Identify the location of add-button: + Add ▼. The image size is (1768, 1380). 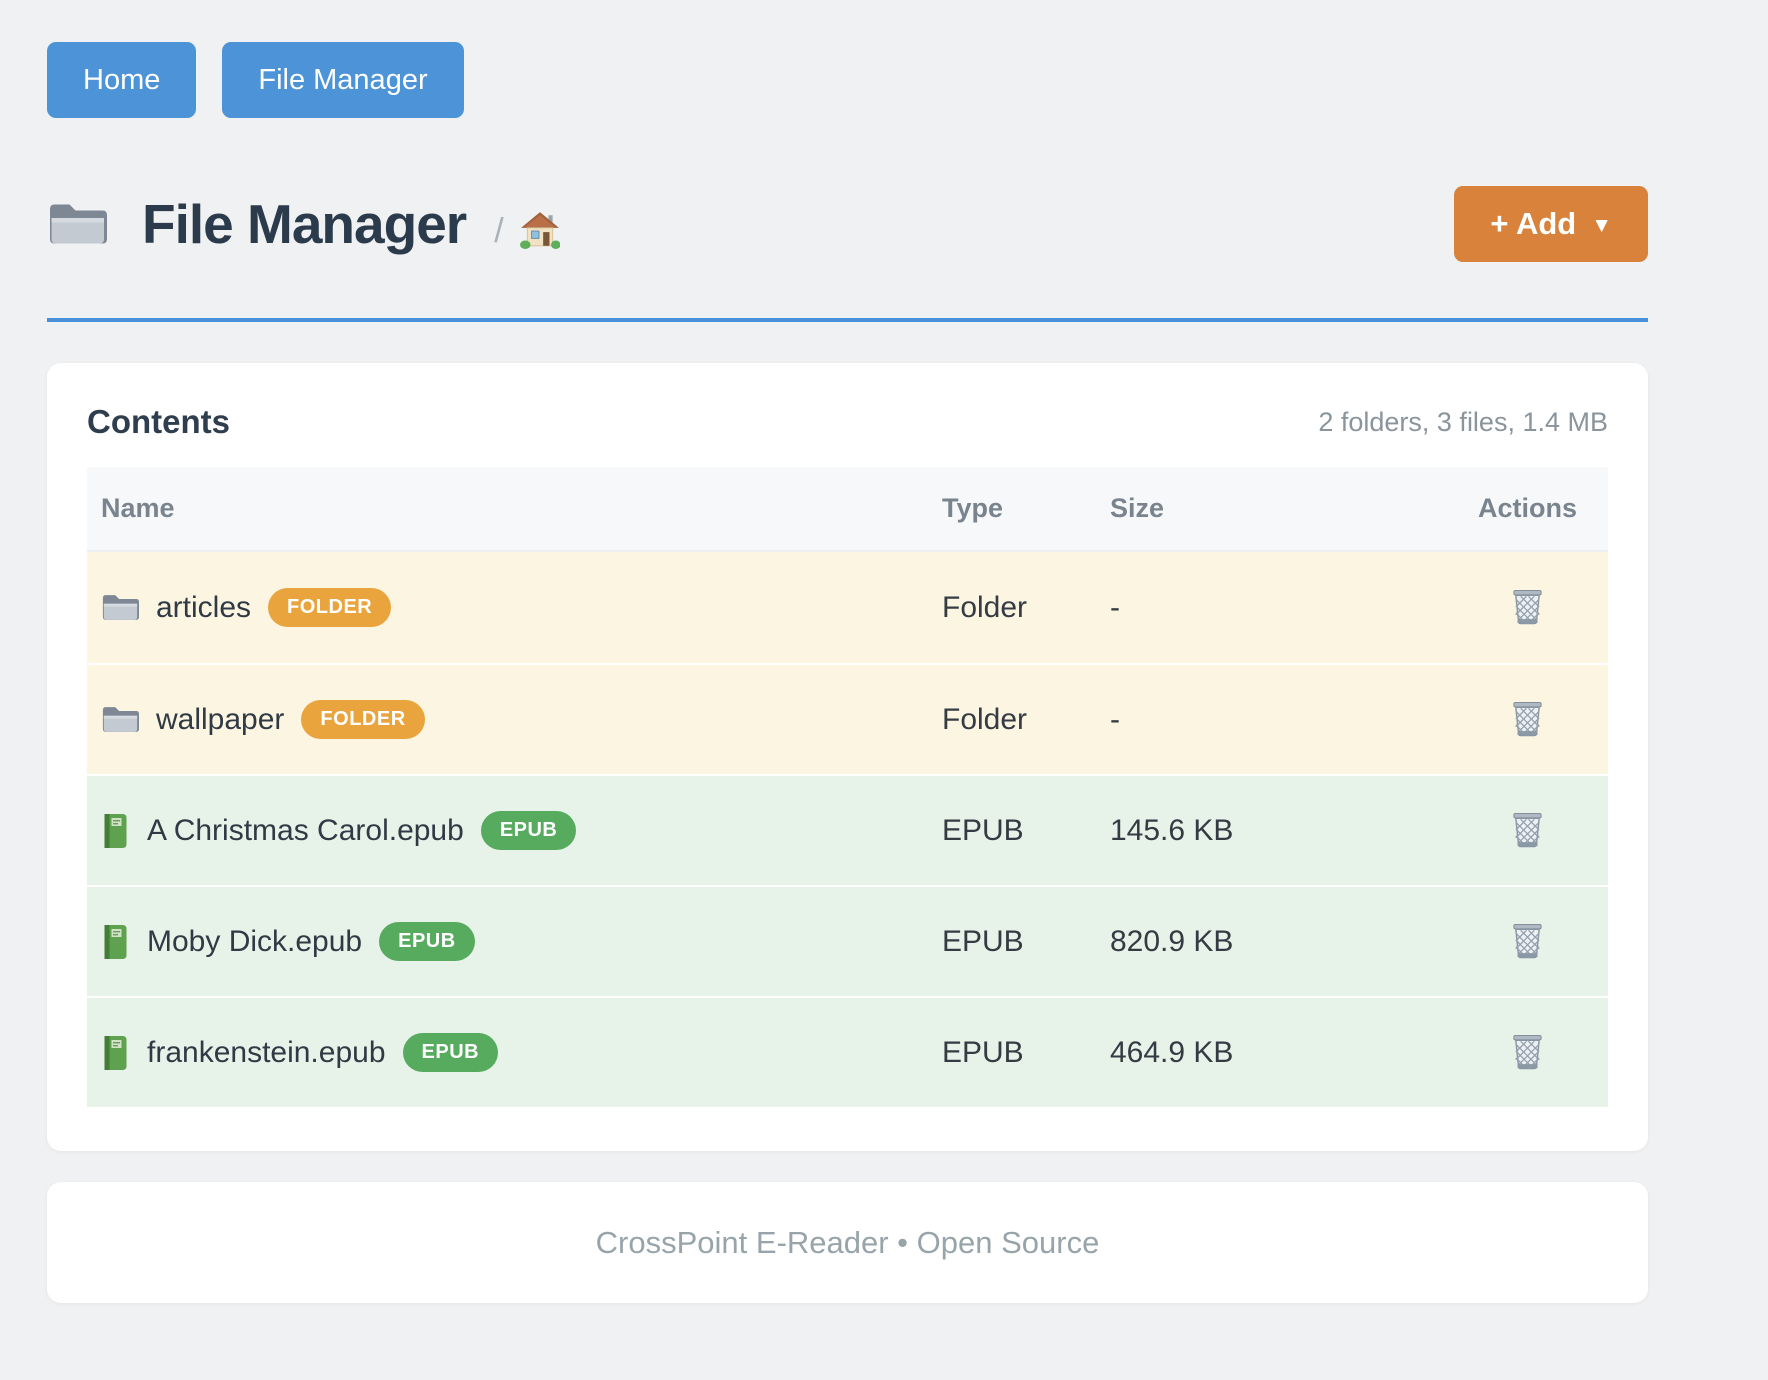
(1551, 224).